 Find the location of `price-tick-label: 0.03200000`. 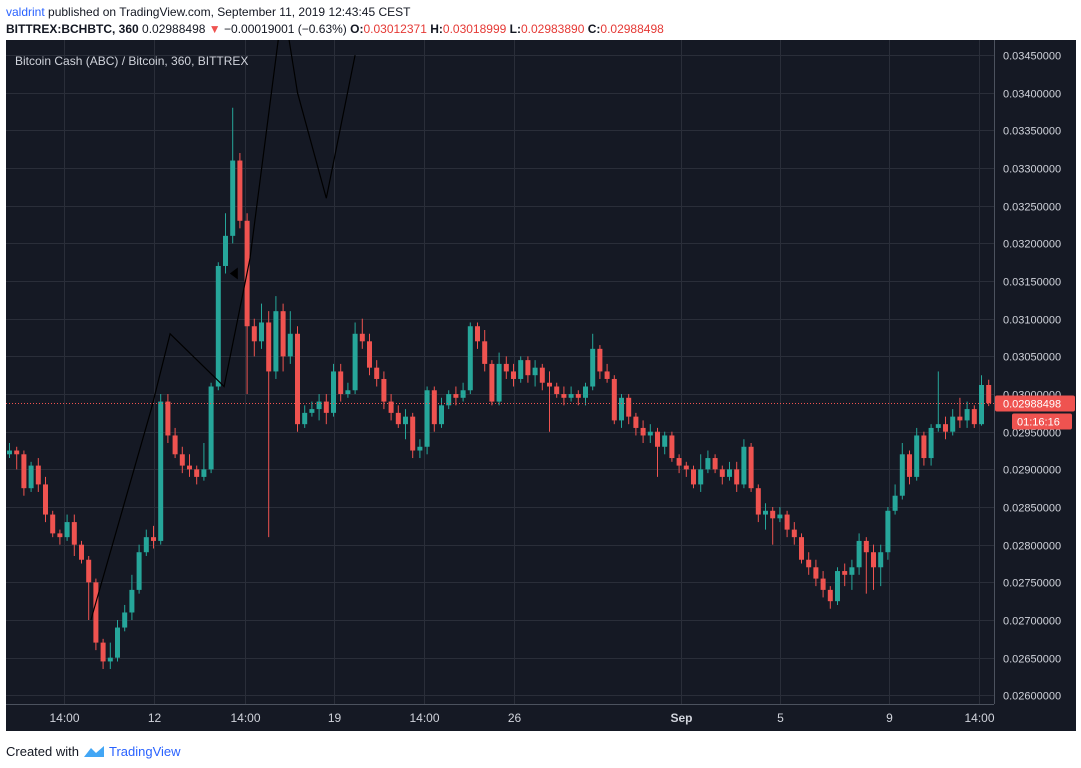

price-tick-label: 0.03200000 is located at coordinates (1032, 245).